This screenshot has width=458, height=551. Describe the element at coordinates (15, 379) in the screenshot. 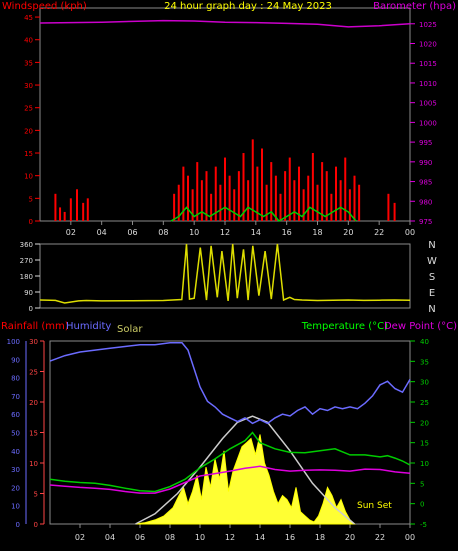

I see `humidity-tick-label: 80` at that location.